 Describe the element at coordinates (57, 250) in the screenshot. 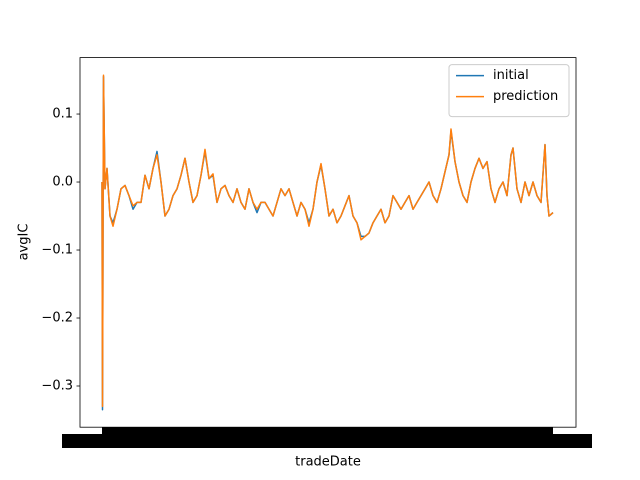

I see `y-tick-label: −0.1` at that location.